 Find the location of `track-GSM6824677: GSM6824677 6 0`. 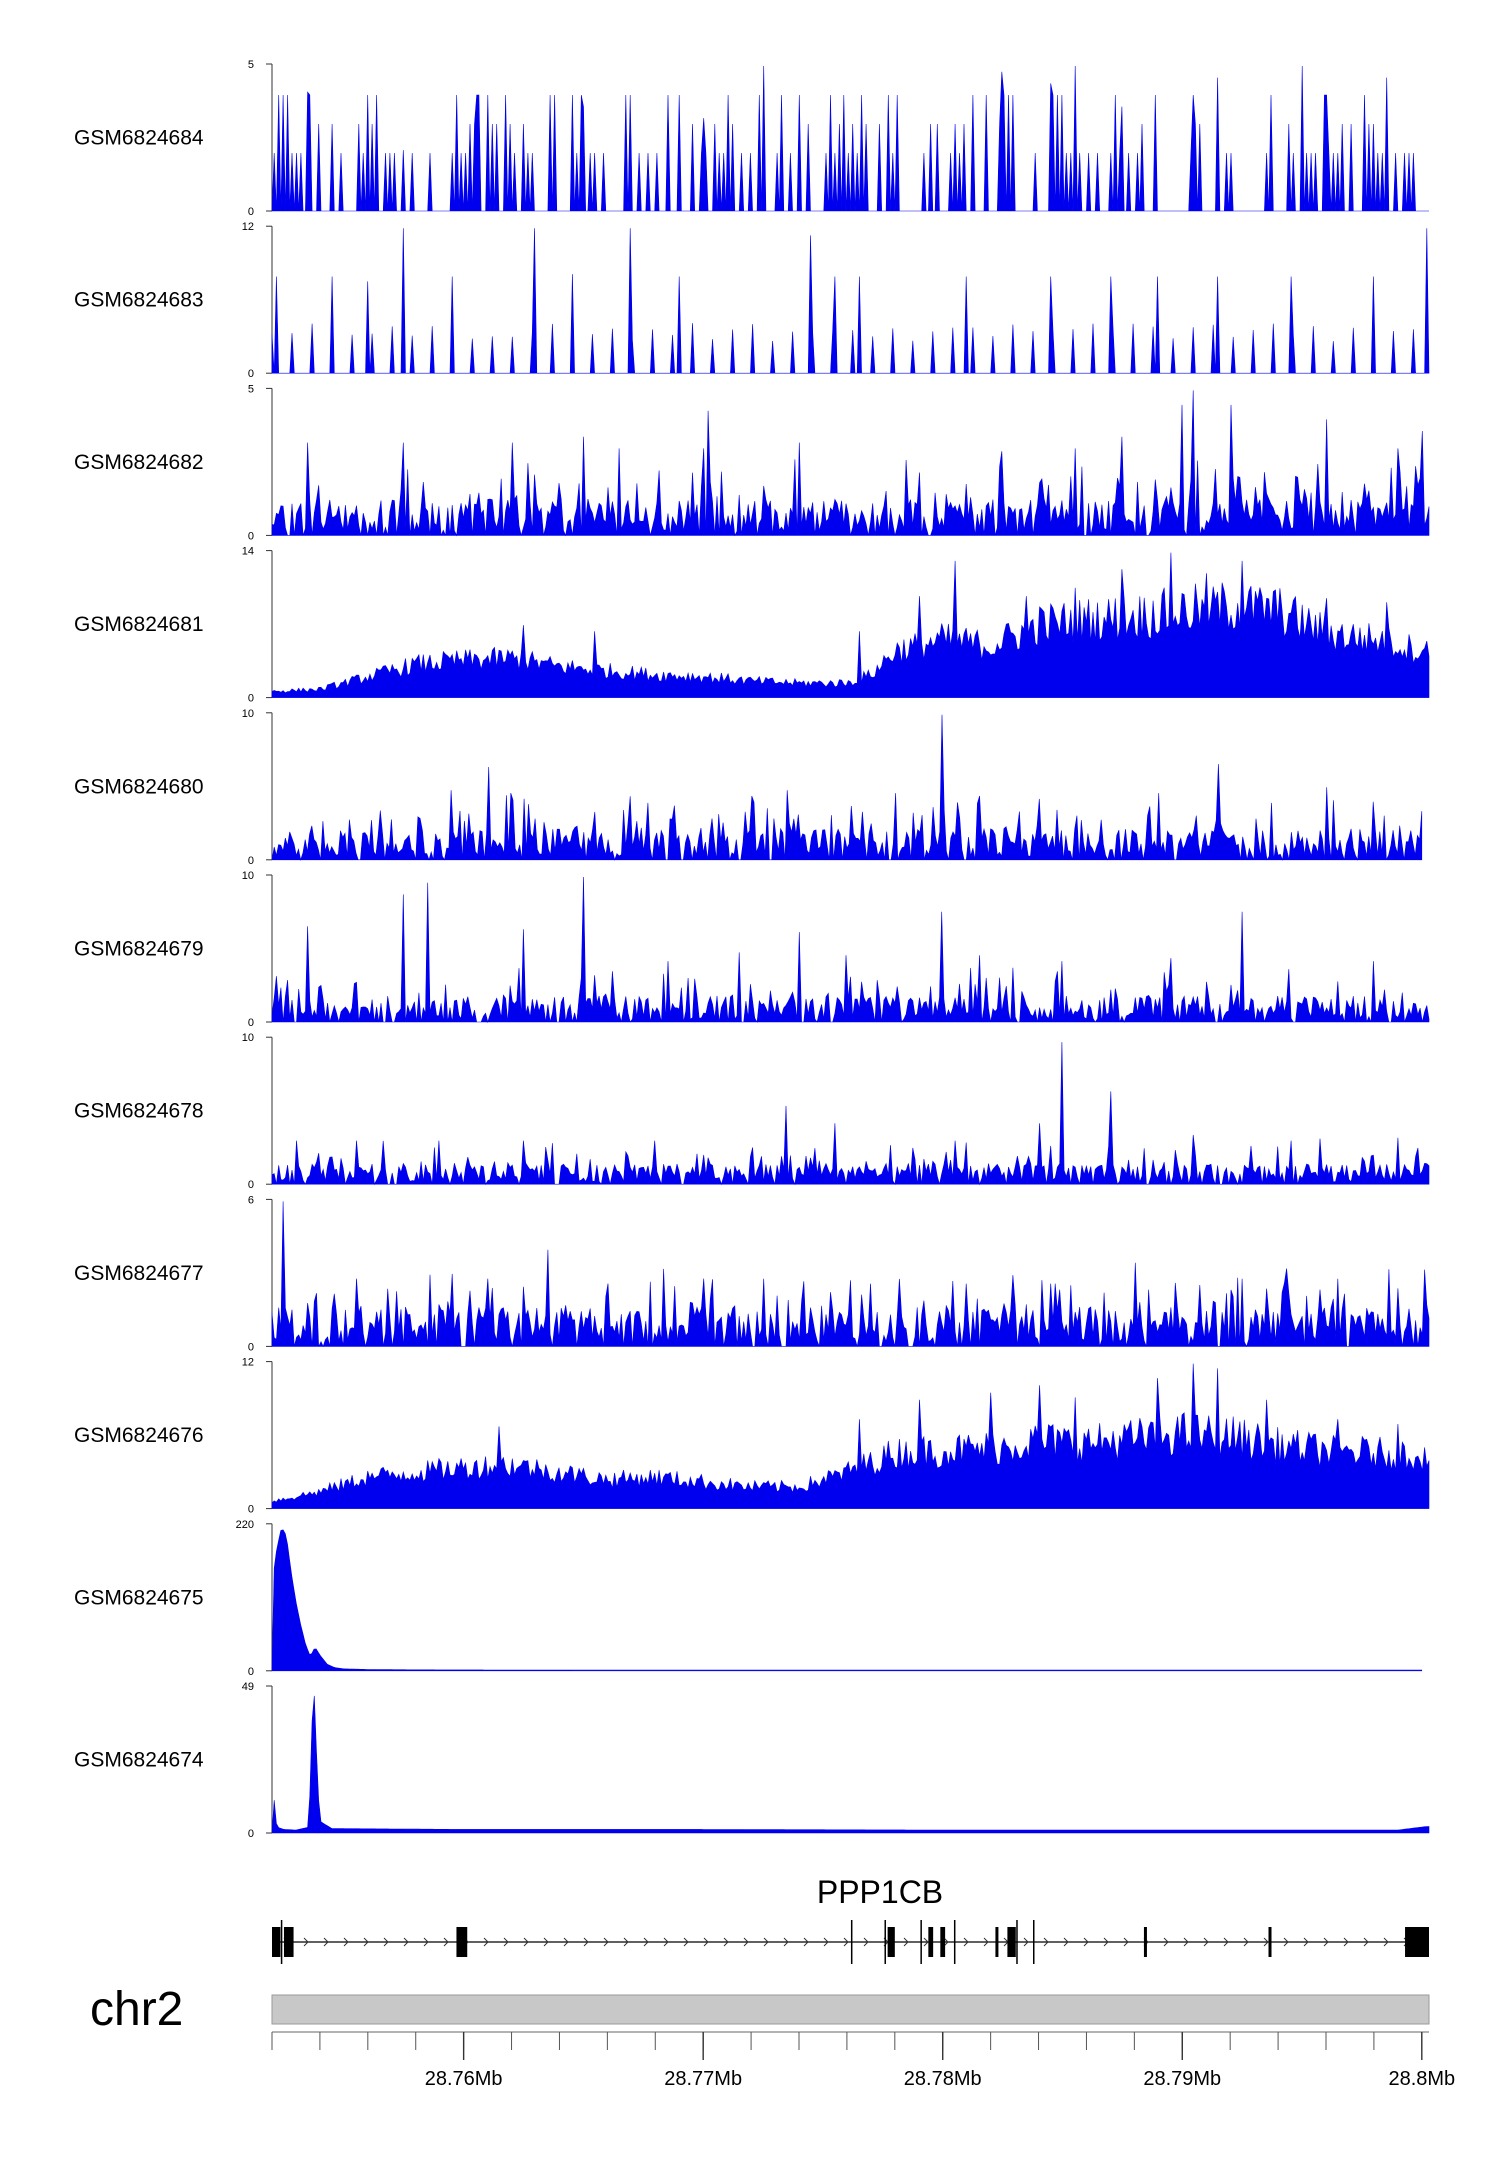

track-GSM6824677: GSM6824677 6 0 is located at coordinates (752, 1273).